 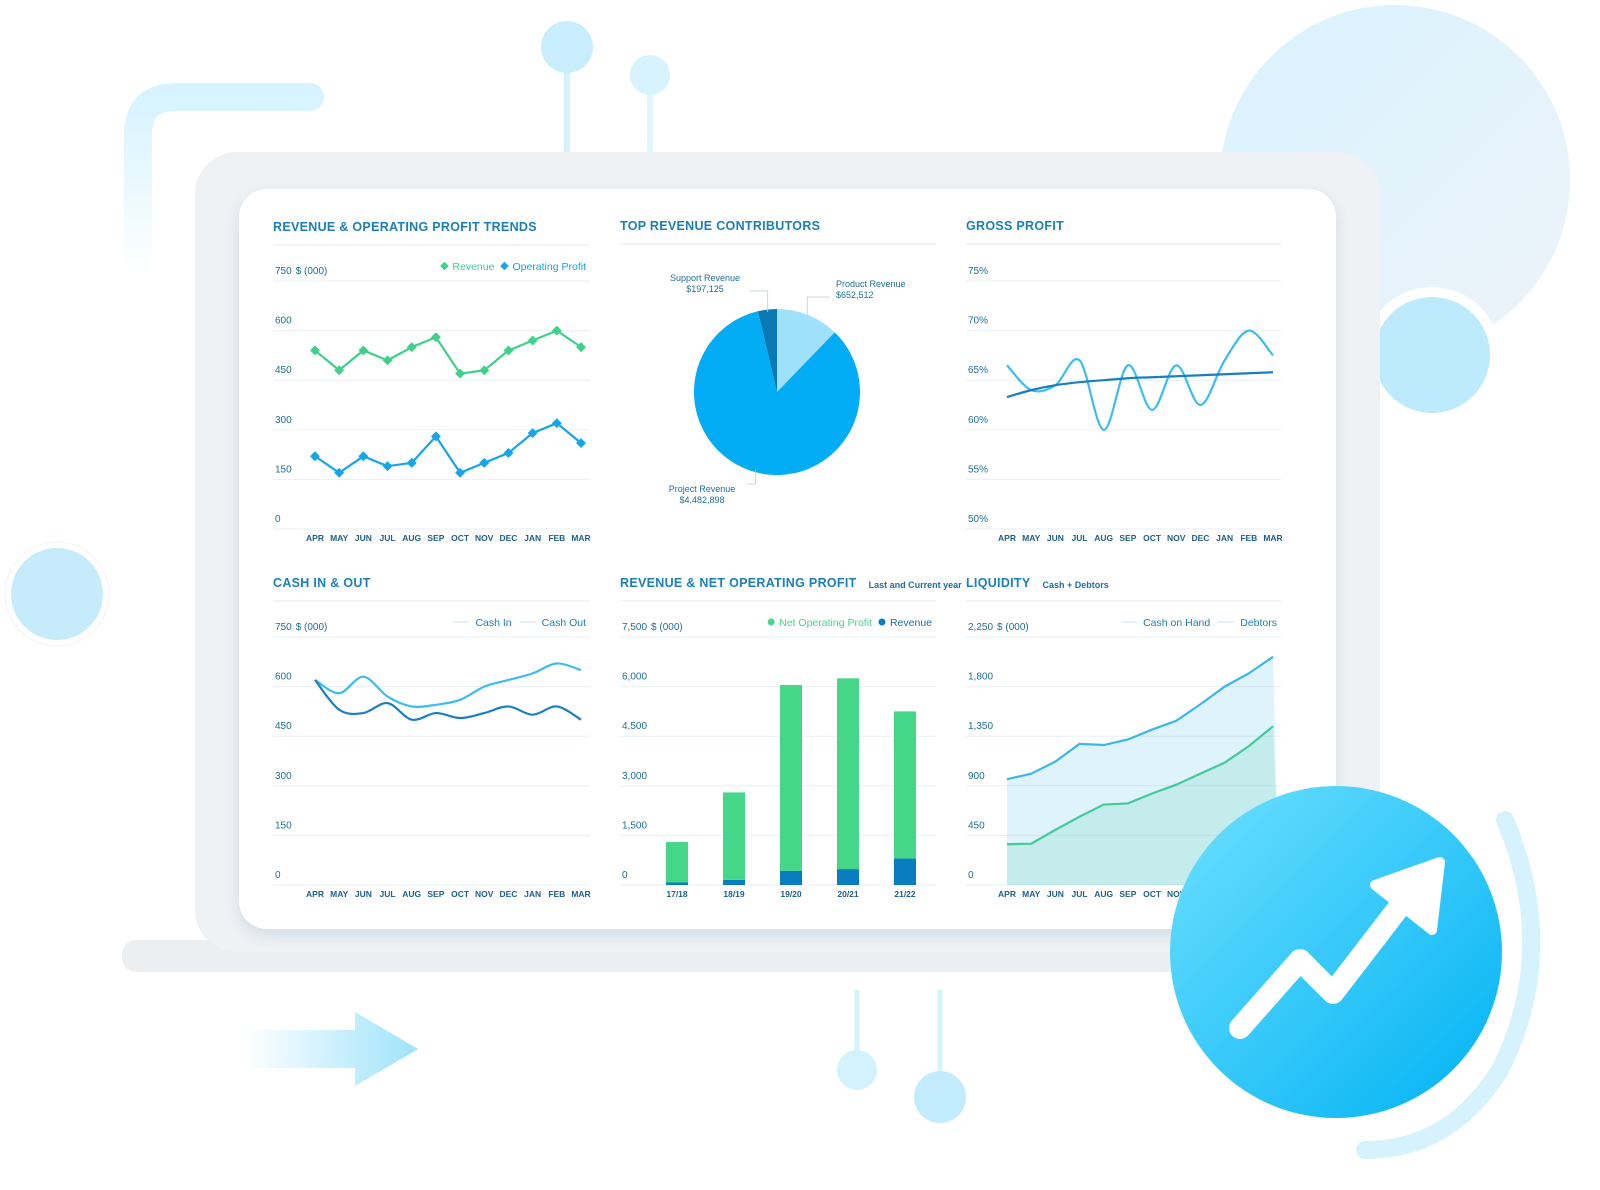 I want to click on y-tick-label: 2,250, so click(x=980, y=627).